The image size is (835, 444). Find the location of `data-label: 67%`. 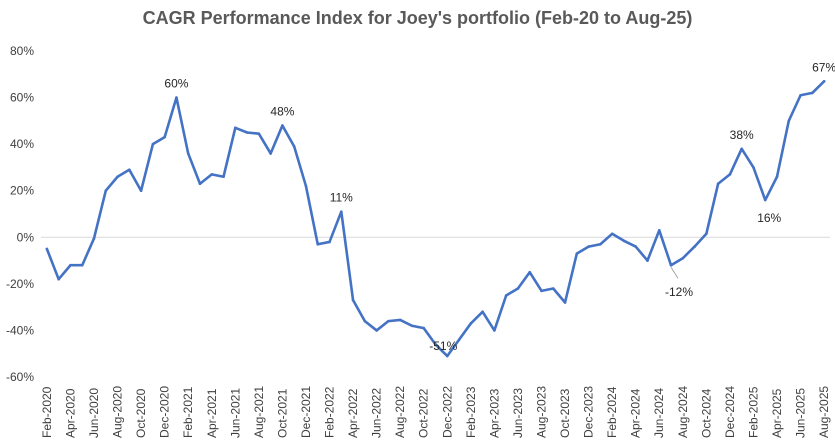

data-label: 67% is located at coordinates (823, 67).